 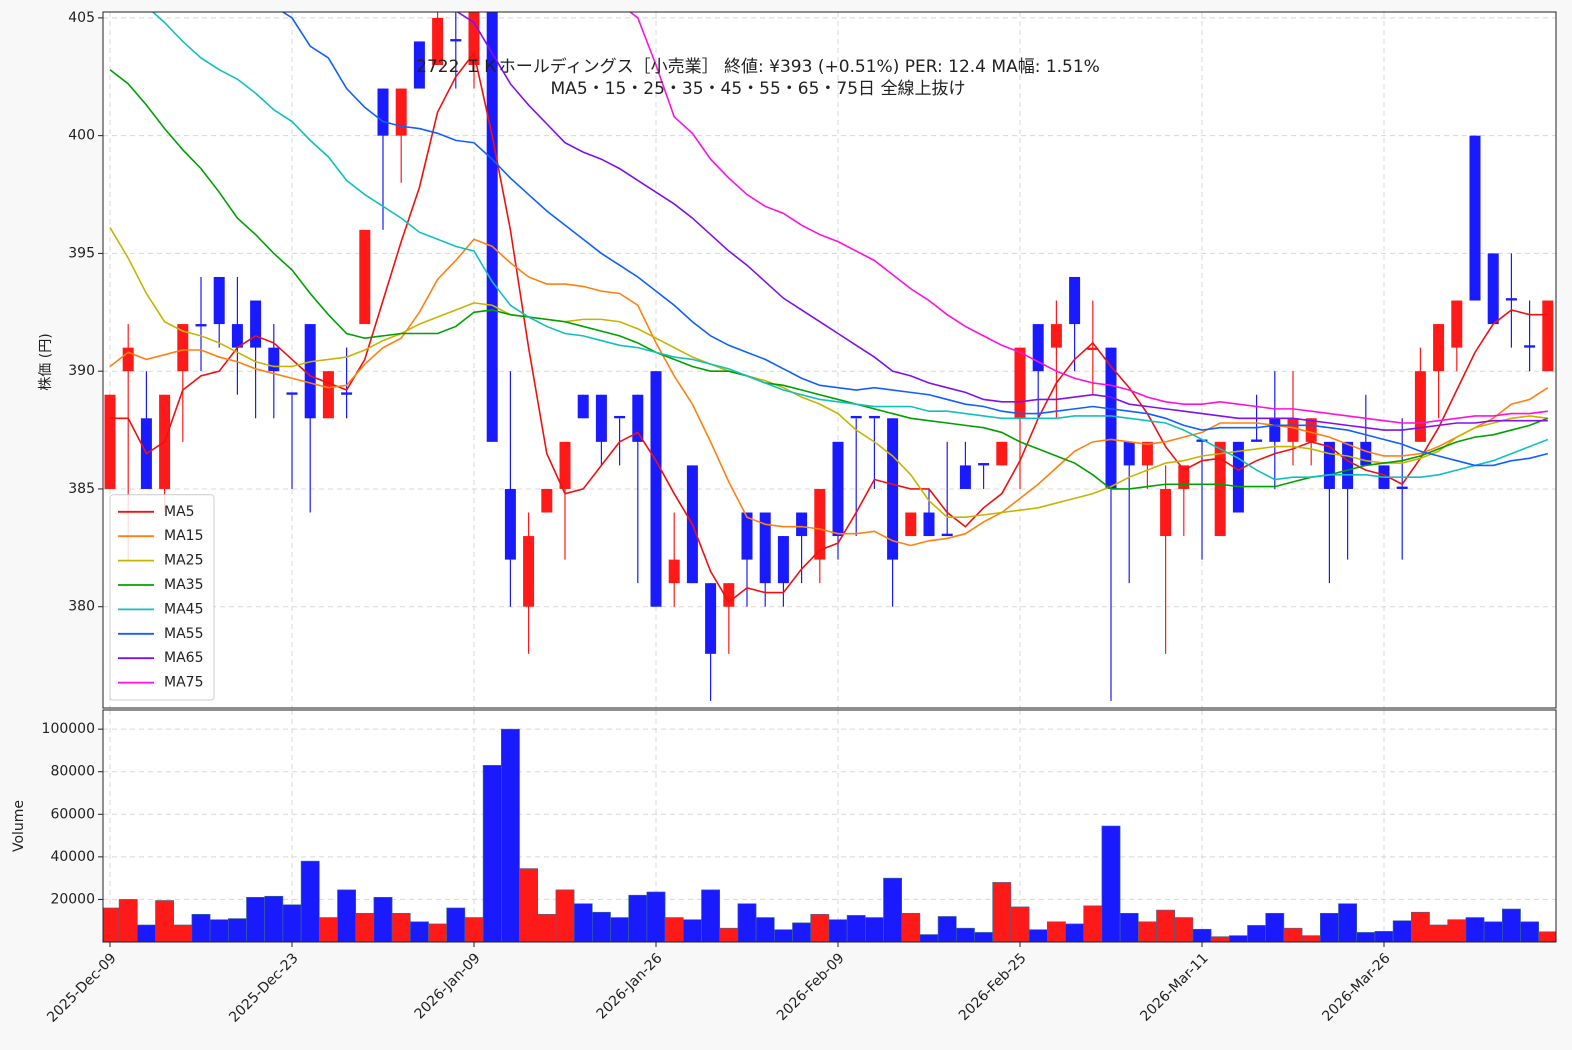 I want to click on legend-label: MA65, so click(x=183, y=658).